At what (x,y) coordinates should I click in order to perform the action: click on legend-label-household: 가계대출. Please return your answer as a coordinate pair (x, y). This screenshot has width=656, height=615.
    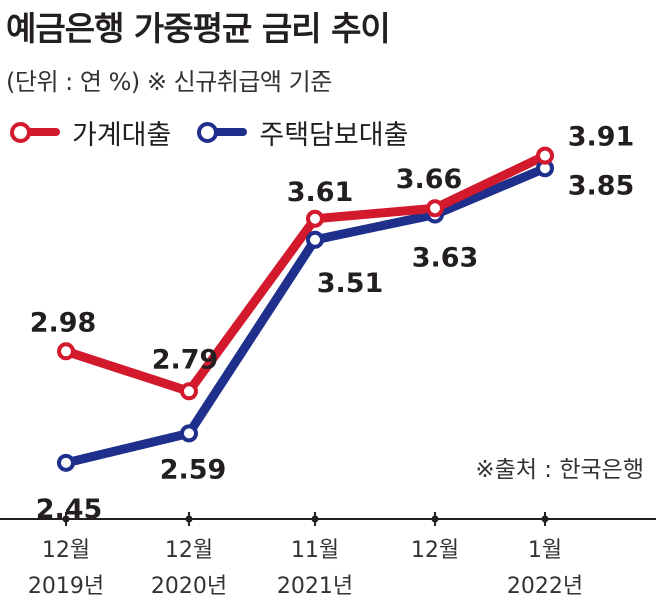
    Looking at the image, I should click on (122, 135).